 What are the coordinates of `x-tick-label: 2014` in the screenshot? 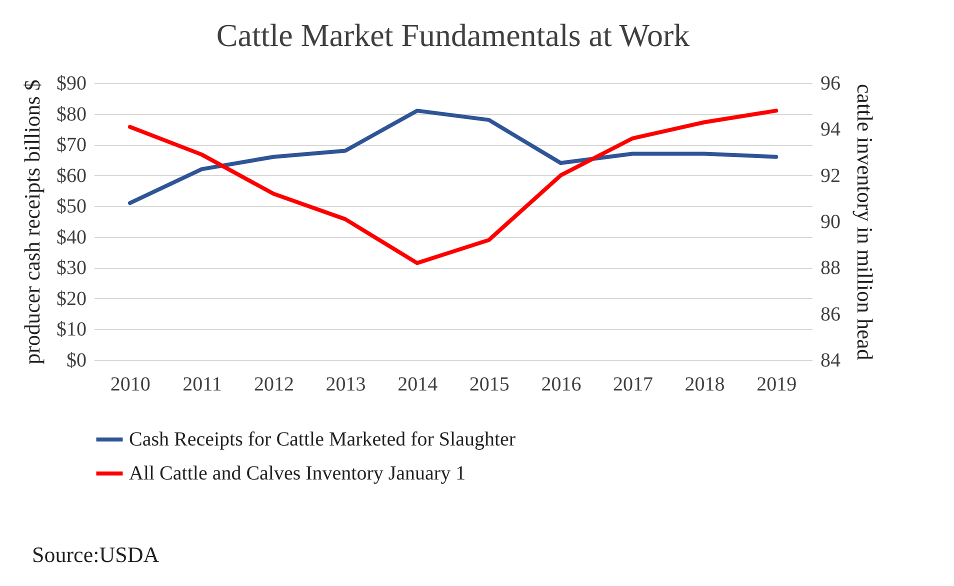 It's located at (418, 385).